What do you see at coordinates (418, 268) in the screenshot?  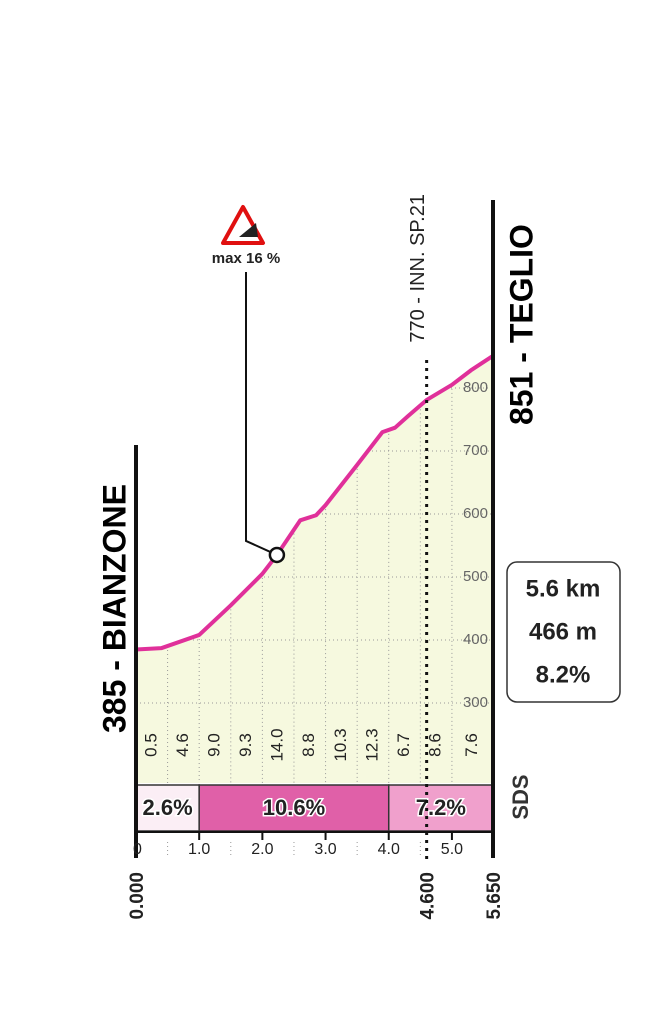 I see `landmark-label: 770 - INN. SP.21` at bounding box center [418, 268].